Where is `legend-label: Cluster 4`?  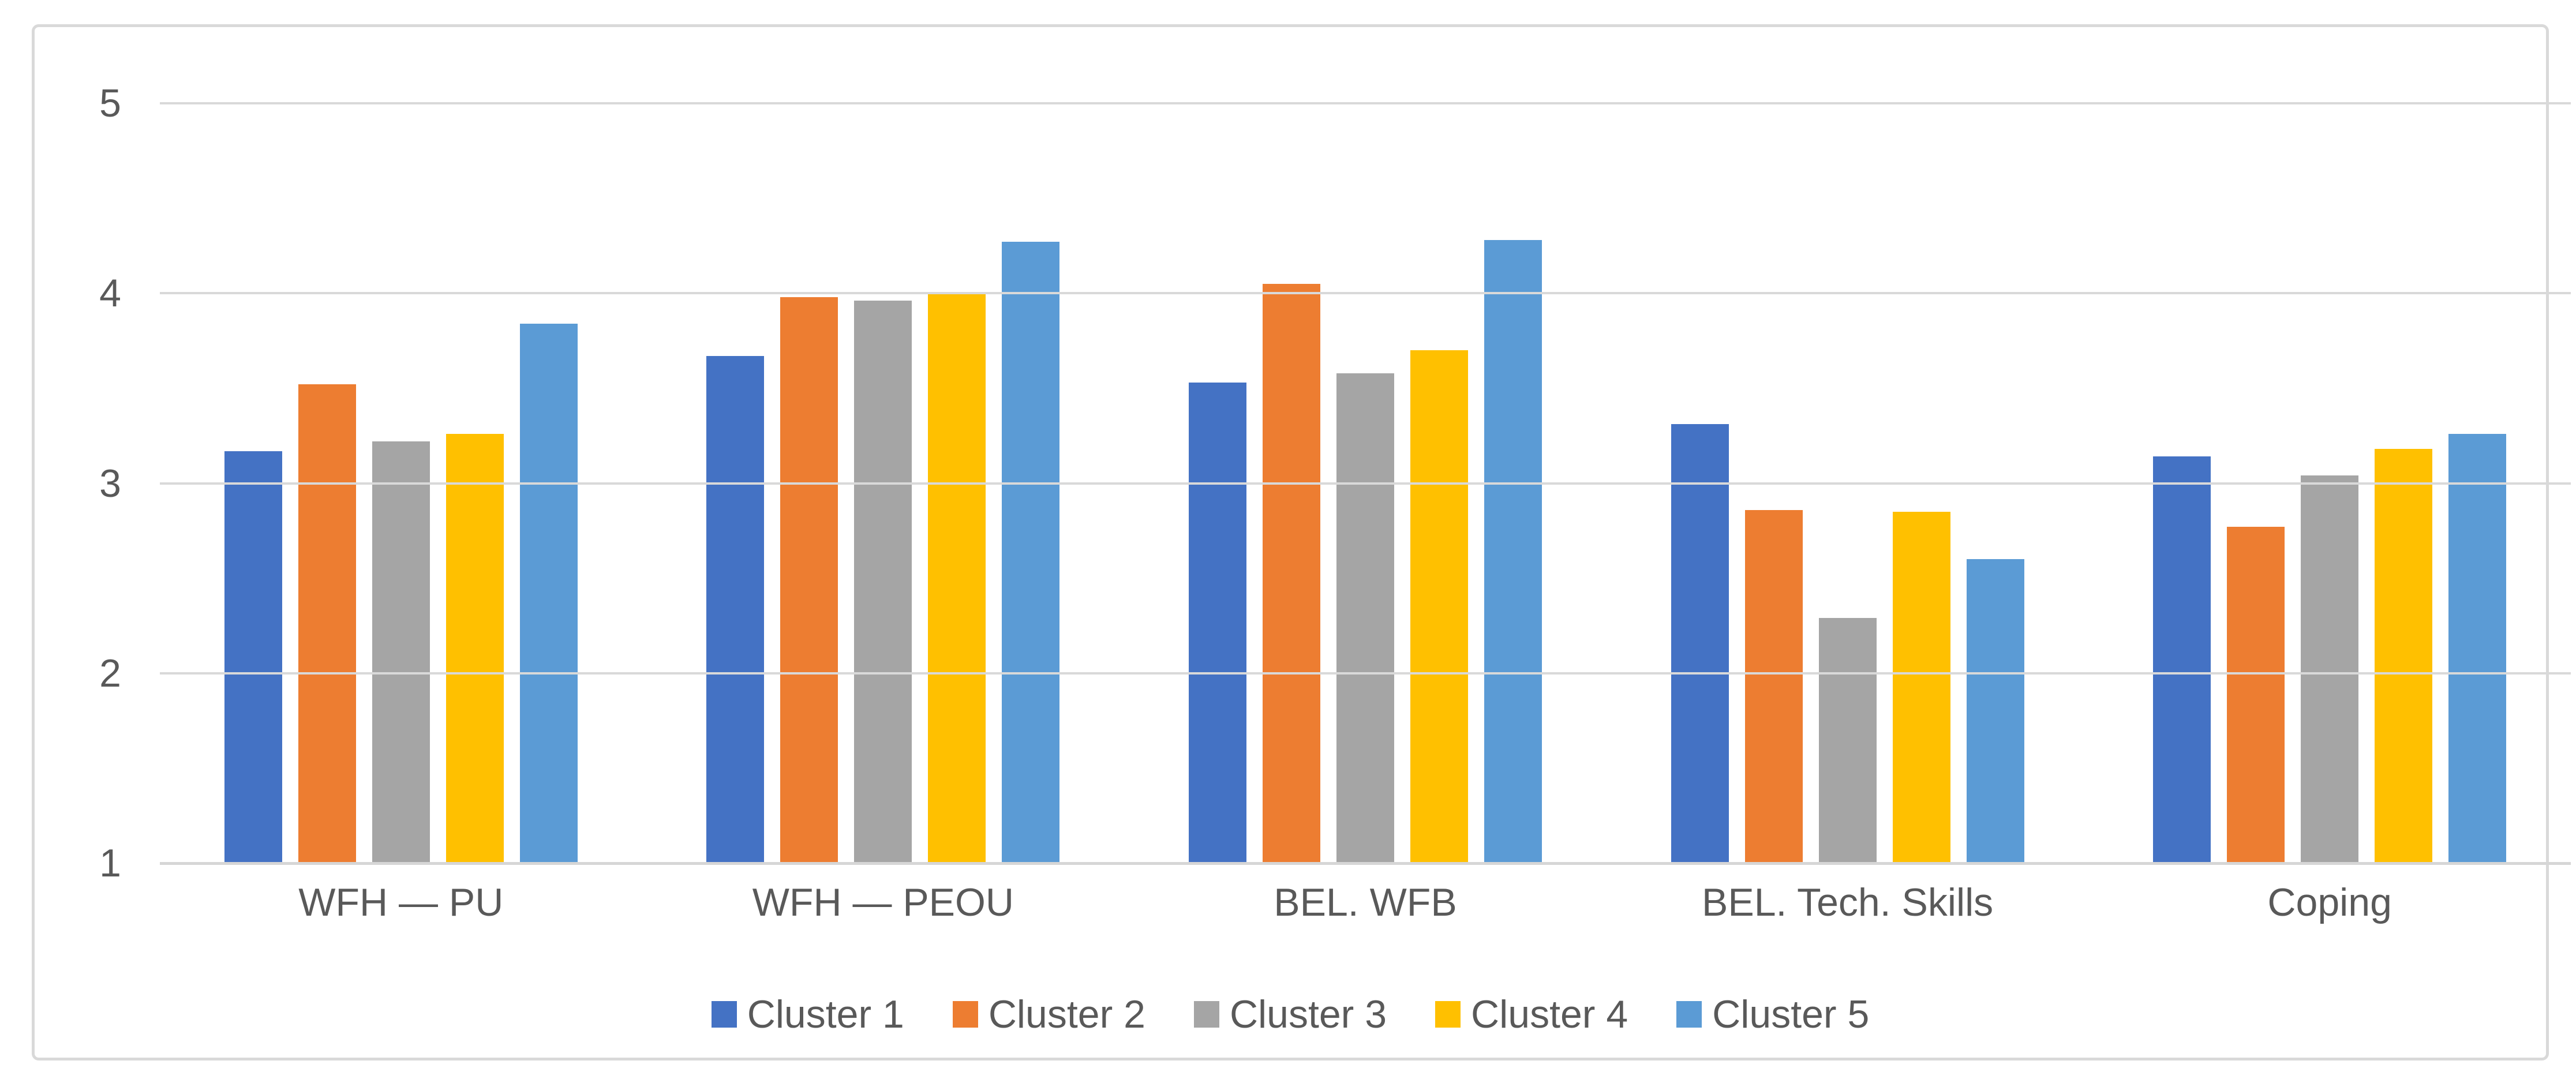
legend-label: Cluster 4 is located at coordinates (1550, 1014).